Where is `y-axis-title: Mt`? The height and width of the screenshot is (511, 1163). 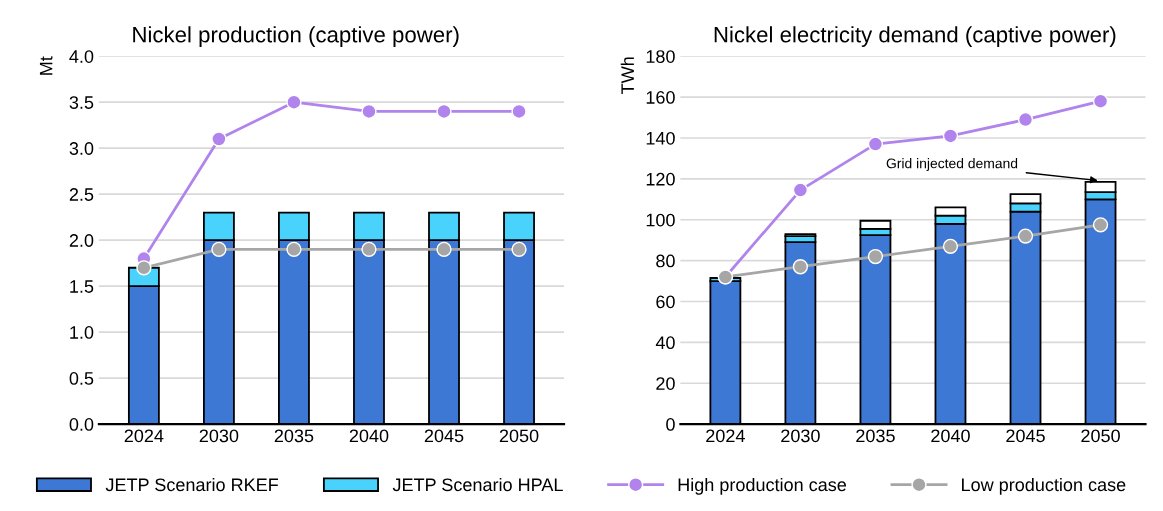
y-axis-title: Mt is located at coordinates (46, 65).